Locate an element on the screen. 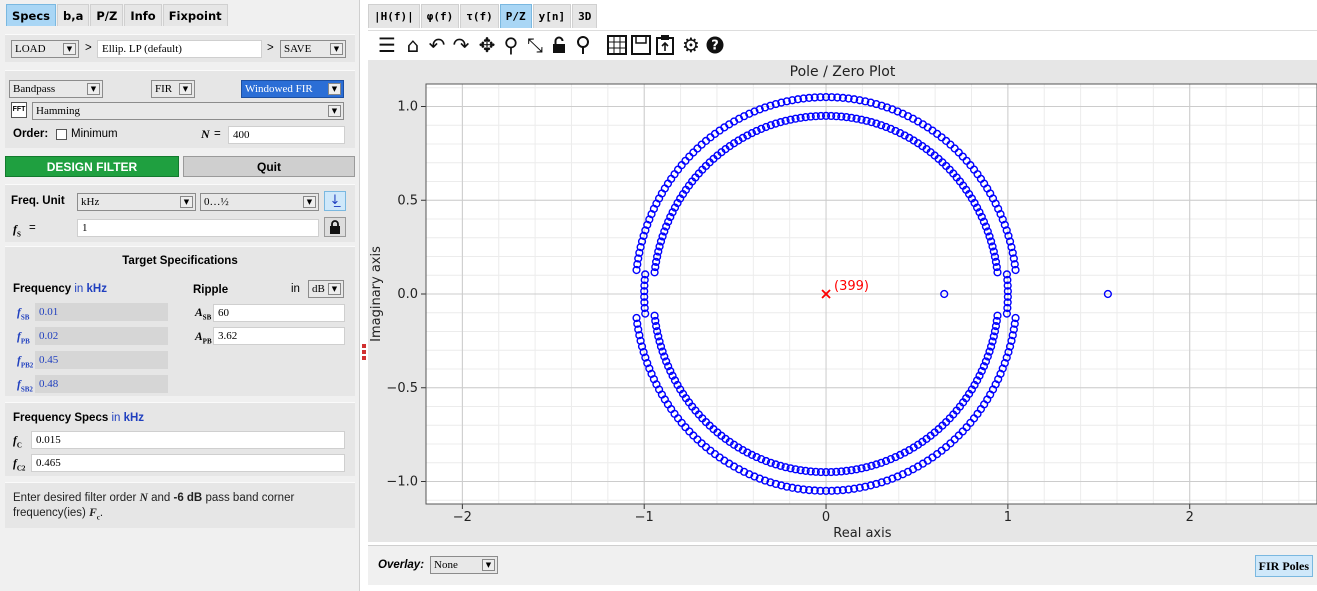 This screenshot has height=591, width=1317. redo-icon: ↷ is located at coordinates (461, 45).